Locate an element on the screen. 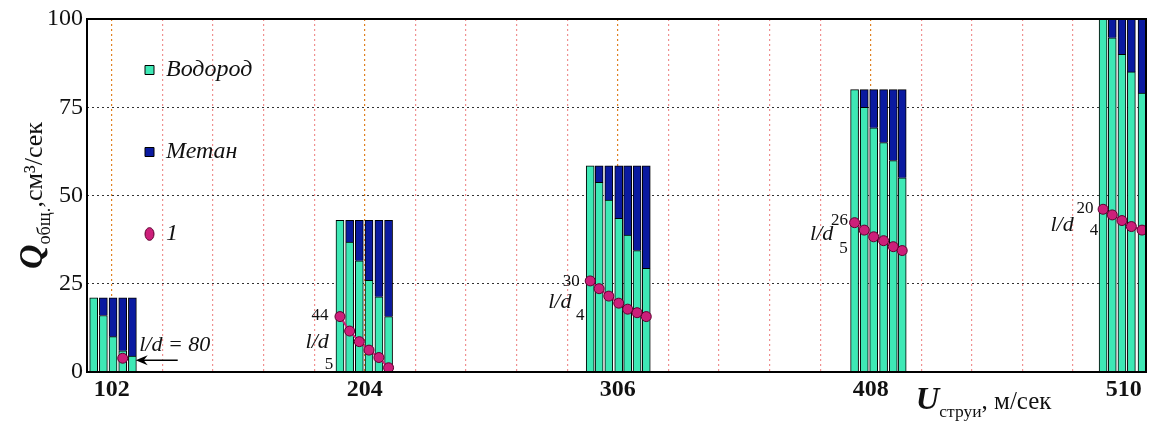 Image resolution: width=1152 pixels, height=423 pixels. annotation: 30 is located at coordinates (571, 281).